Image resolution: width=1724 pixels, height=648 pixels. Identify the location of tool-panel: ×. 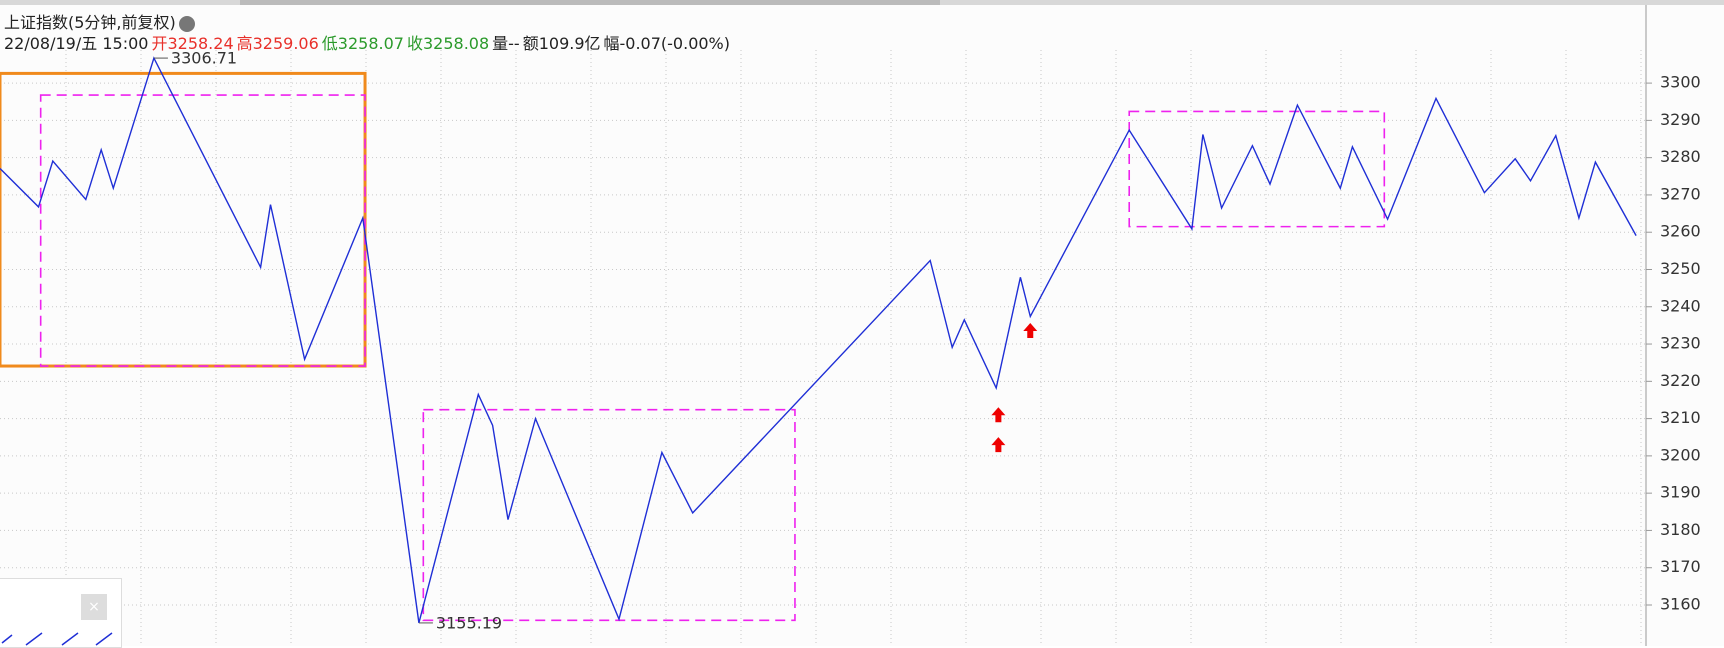
(61, 613).